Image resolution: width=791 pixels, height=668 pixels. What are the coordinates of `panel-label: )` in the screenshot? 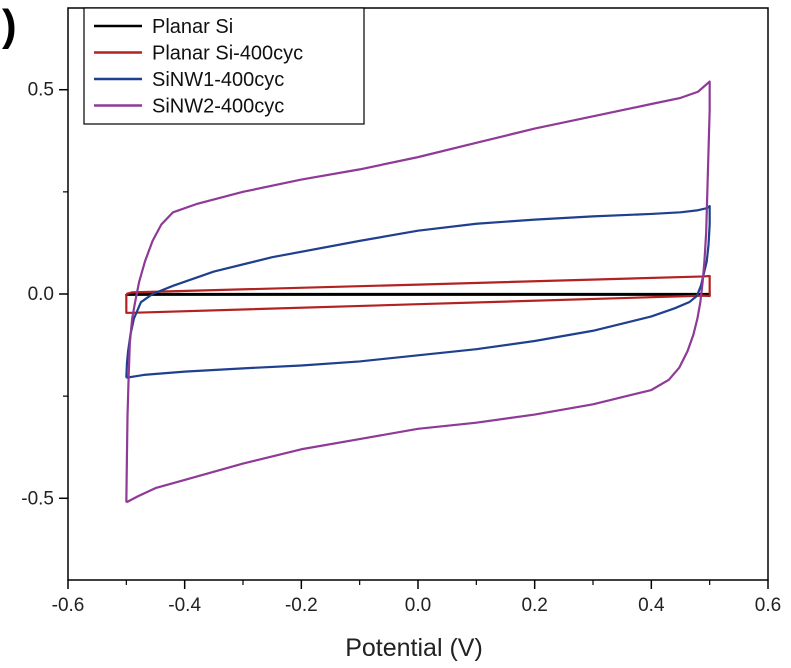 It's located at (9, 25).